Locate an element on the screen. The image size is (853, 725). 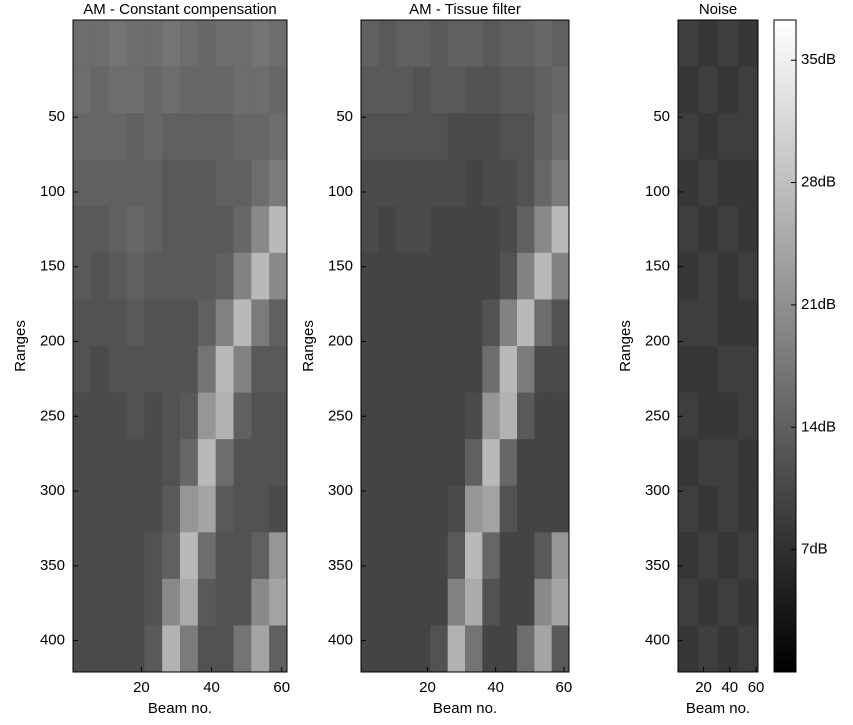
x-tick-label: 60 is located at coordinates (281, 687).